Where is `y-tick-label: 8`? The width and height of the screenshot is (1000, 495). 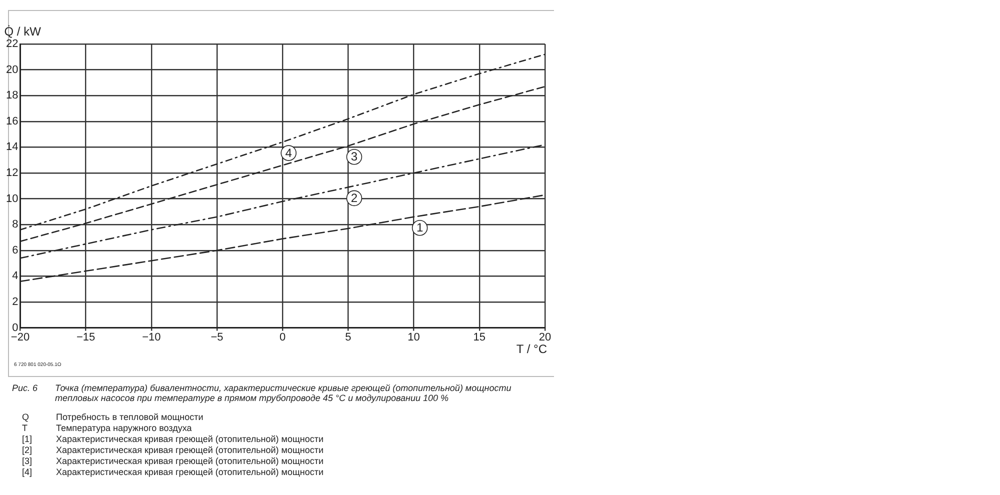
y-tick-label: 8 is located at coordinates (15, 224).